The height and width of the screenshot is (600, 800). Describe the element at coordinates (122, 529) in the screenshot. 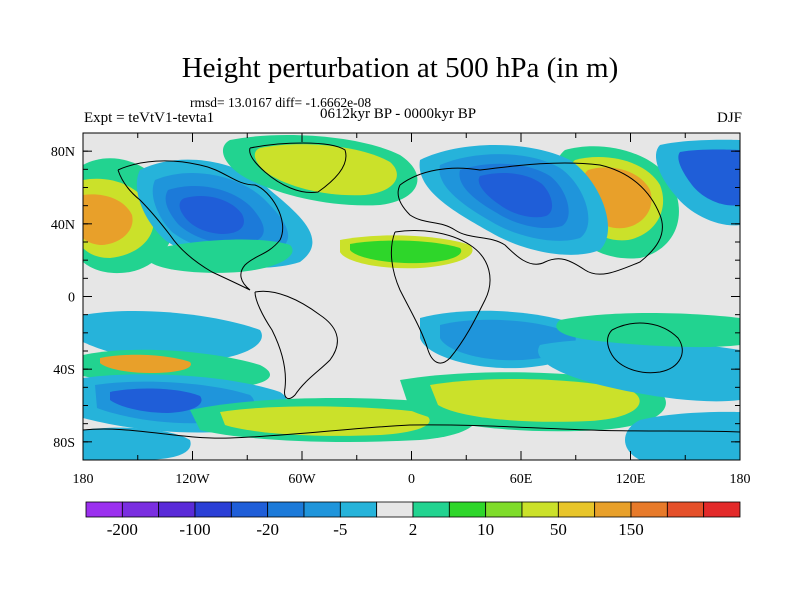

I see `colorbar-label: -200` at that location.